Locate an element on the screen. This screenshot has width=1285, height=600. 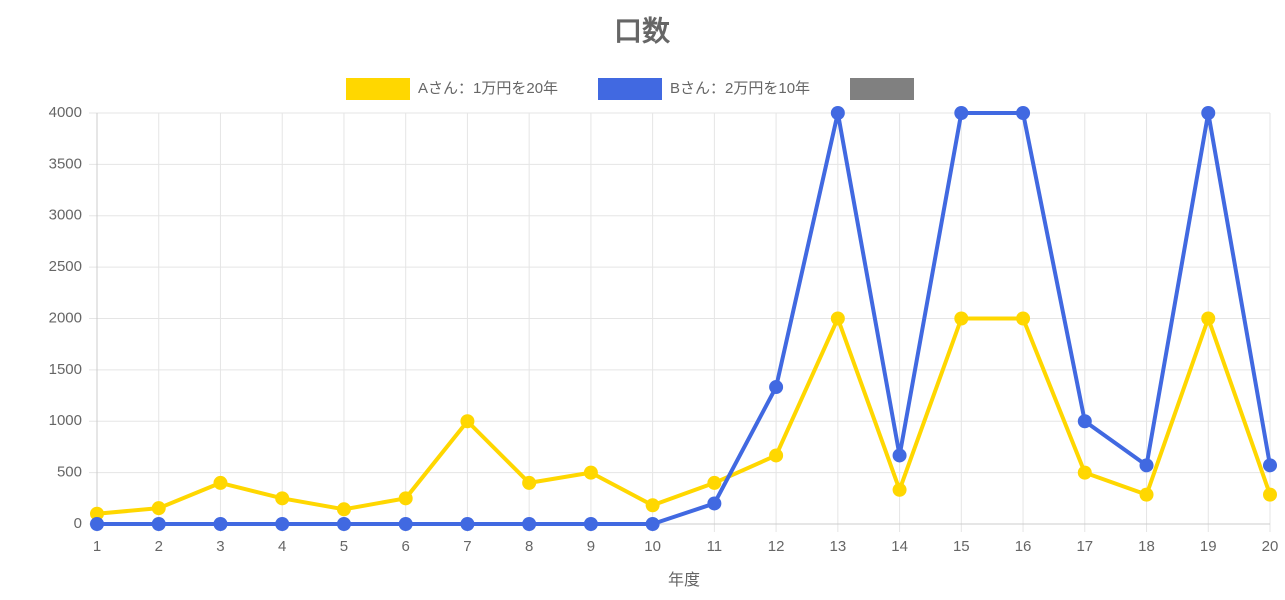
x-tick-label: 9 is located at coordinates (591, 546).